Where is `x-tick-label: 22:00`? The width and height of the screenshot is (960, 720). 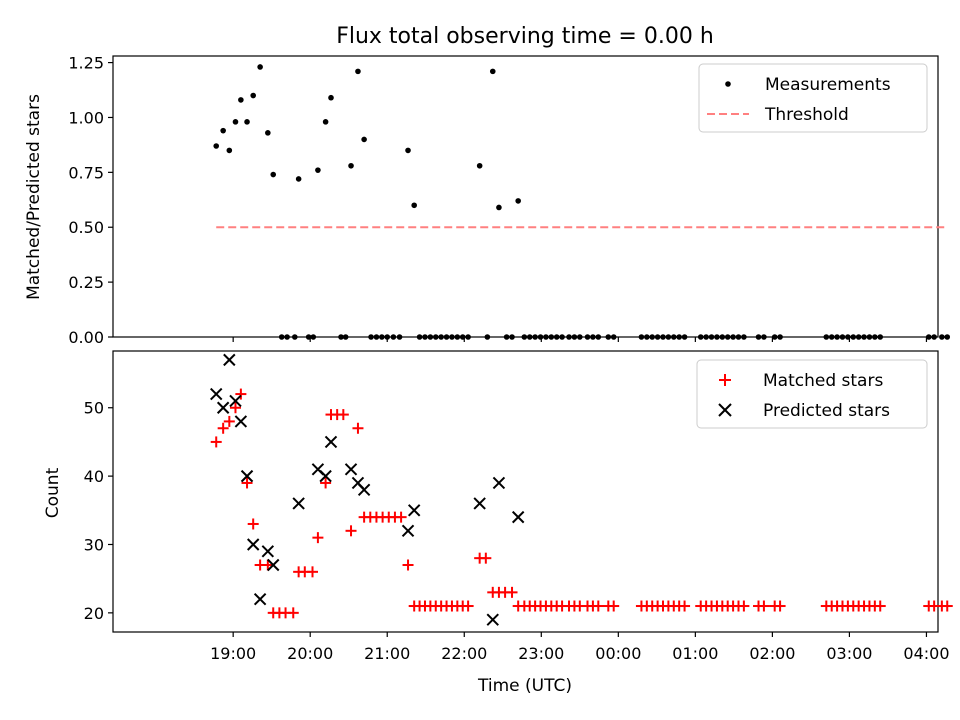
x-tick-label: 22:00 is located at coordinates (464, 653).